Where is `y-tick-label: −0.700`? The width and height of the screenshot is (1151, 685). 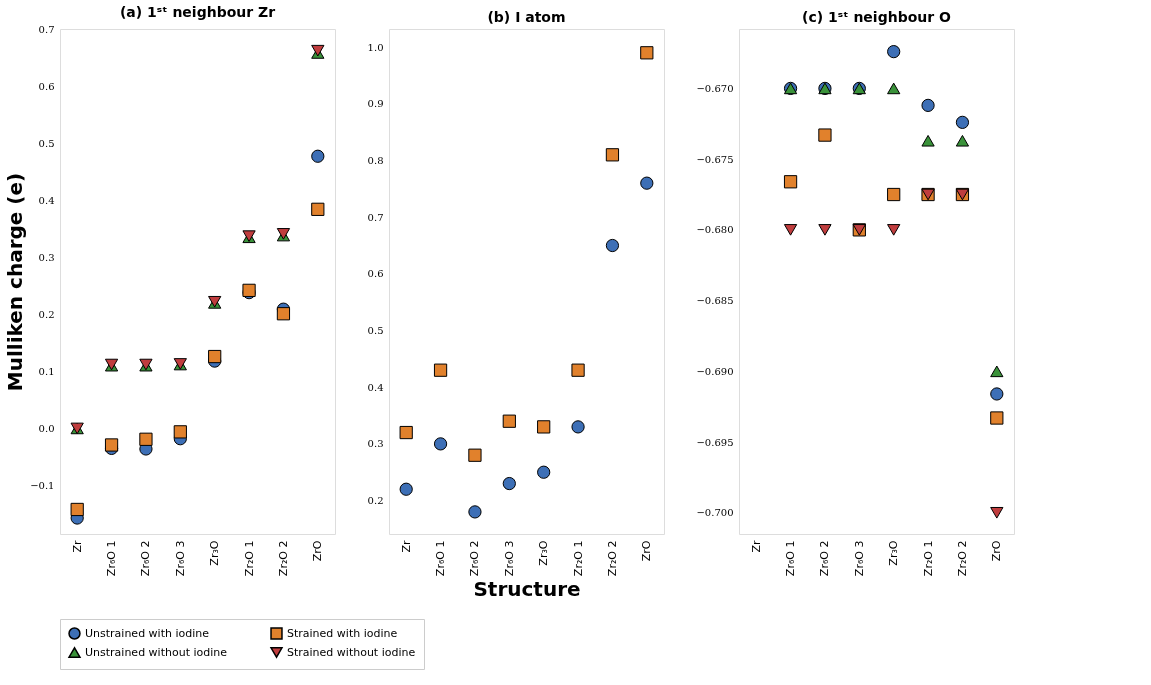 y-tick-label: −0.700 is located at coordinates (715, 513).